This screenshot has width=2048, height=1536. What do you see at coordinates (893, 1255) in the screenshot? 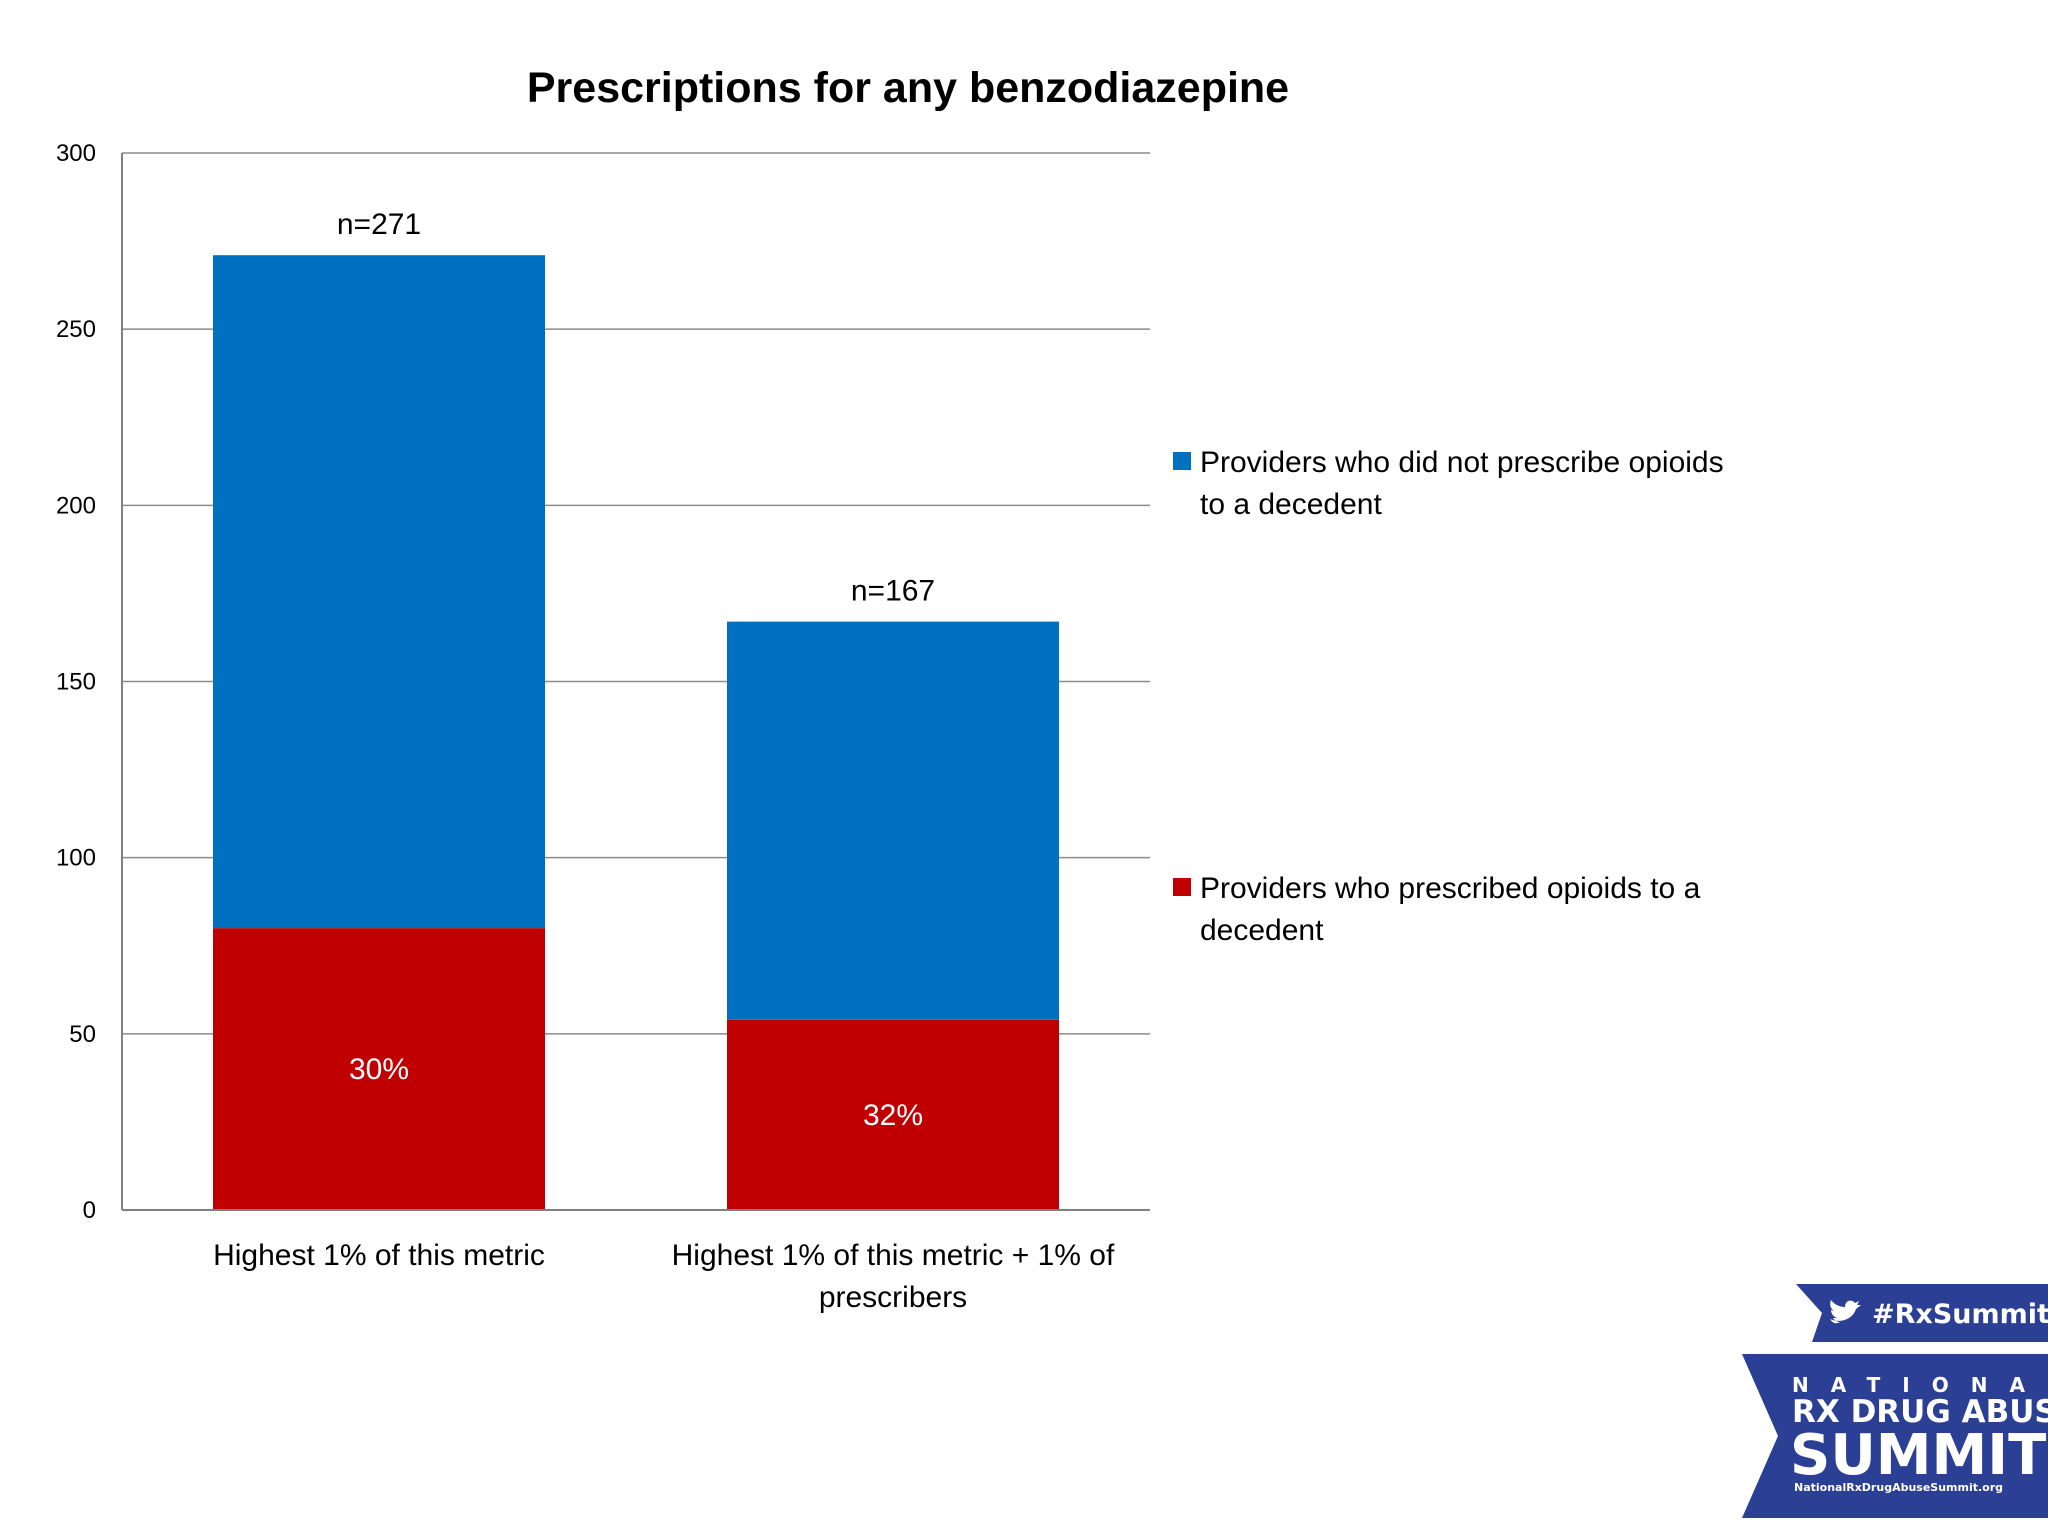
I see `x-tick-label: Highest 1% of this metric + 1% of` at bounding box center [893, 1255].